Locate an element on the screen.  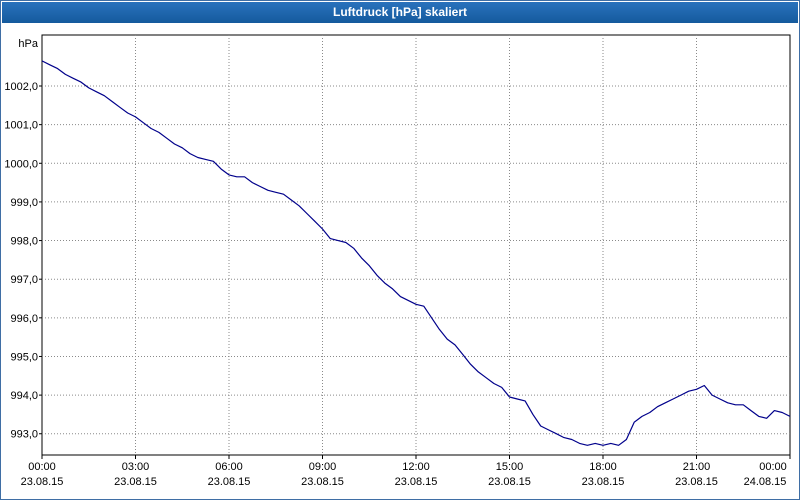
x-tick-time-label: 06:00 is located at coordinates (229, 467).